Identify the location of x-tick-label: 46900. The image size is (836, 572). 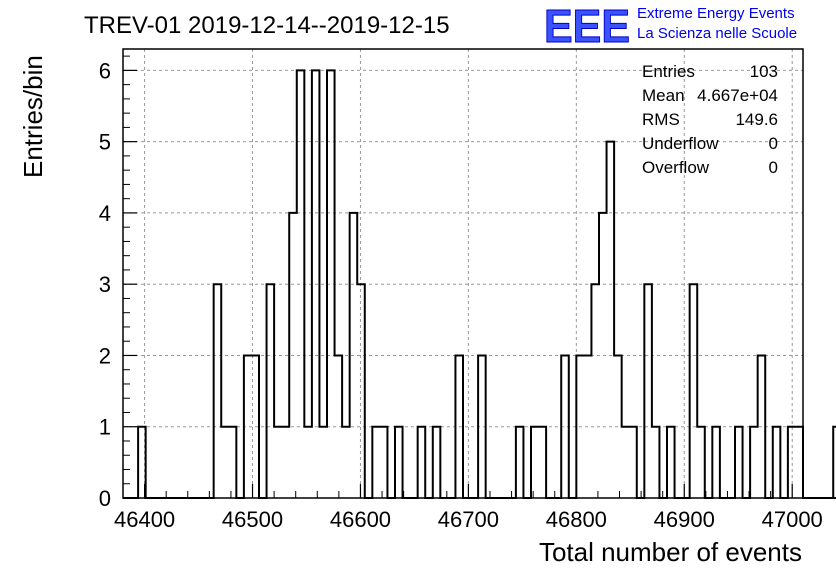
(684, 519).